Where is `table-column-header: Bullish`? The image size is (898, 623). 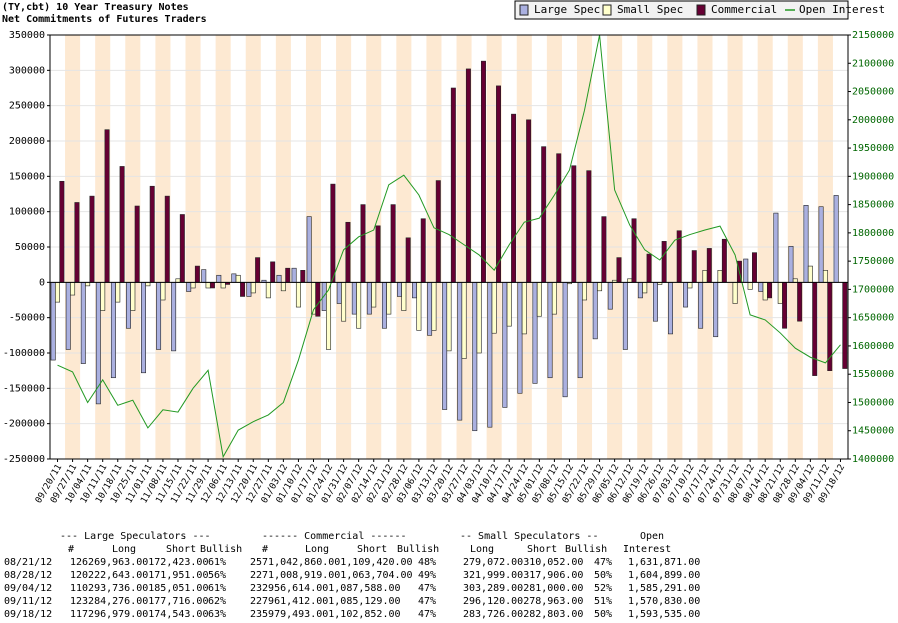
table-column-header: Bullish is located at coordinates (586, 549).